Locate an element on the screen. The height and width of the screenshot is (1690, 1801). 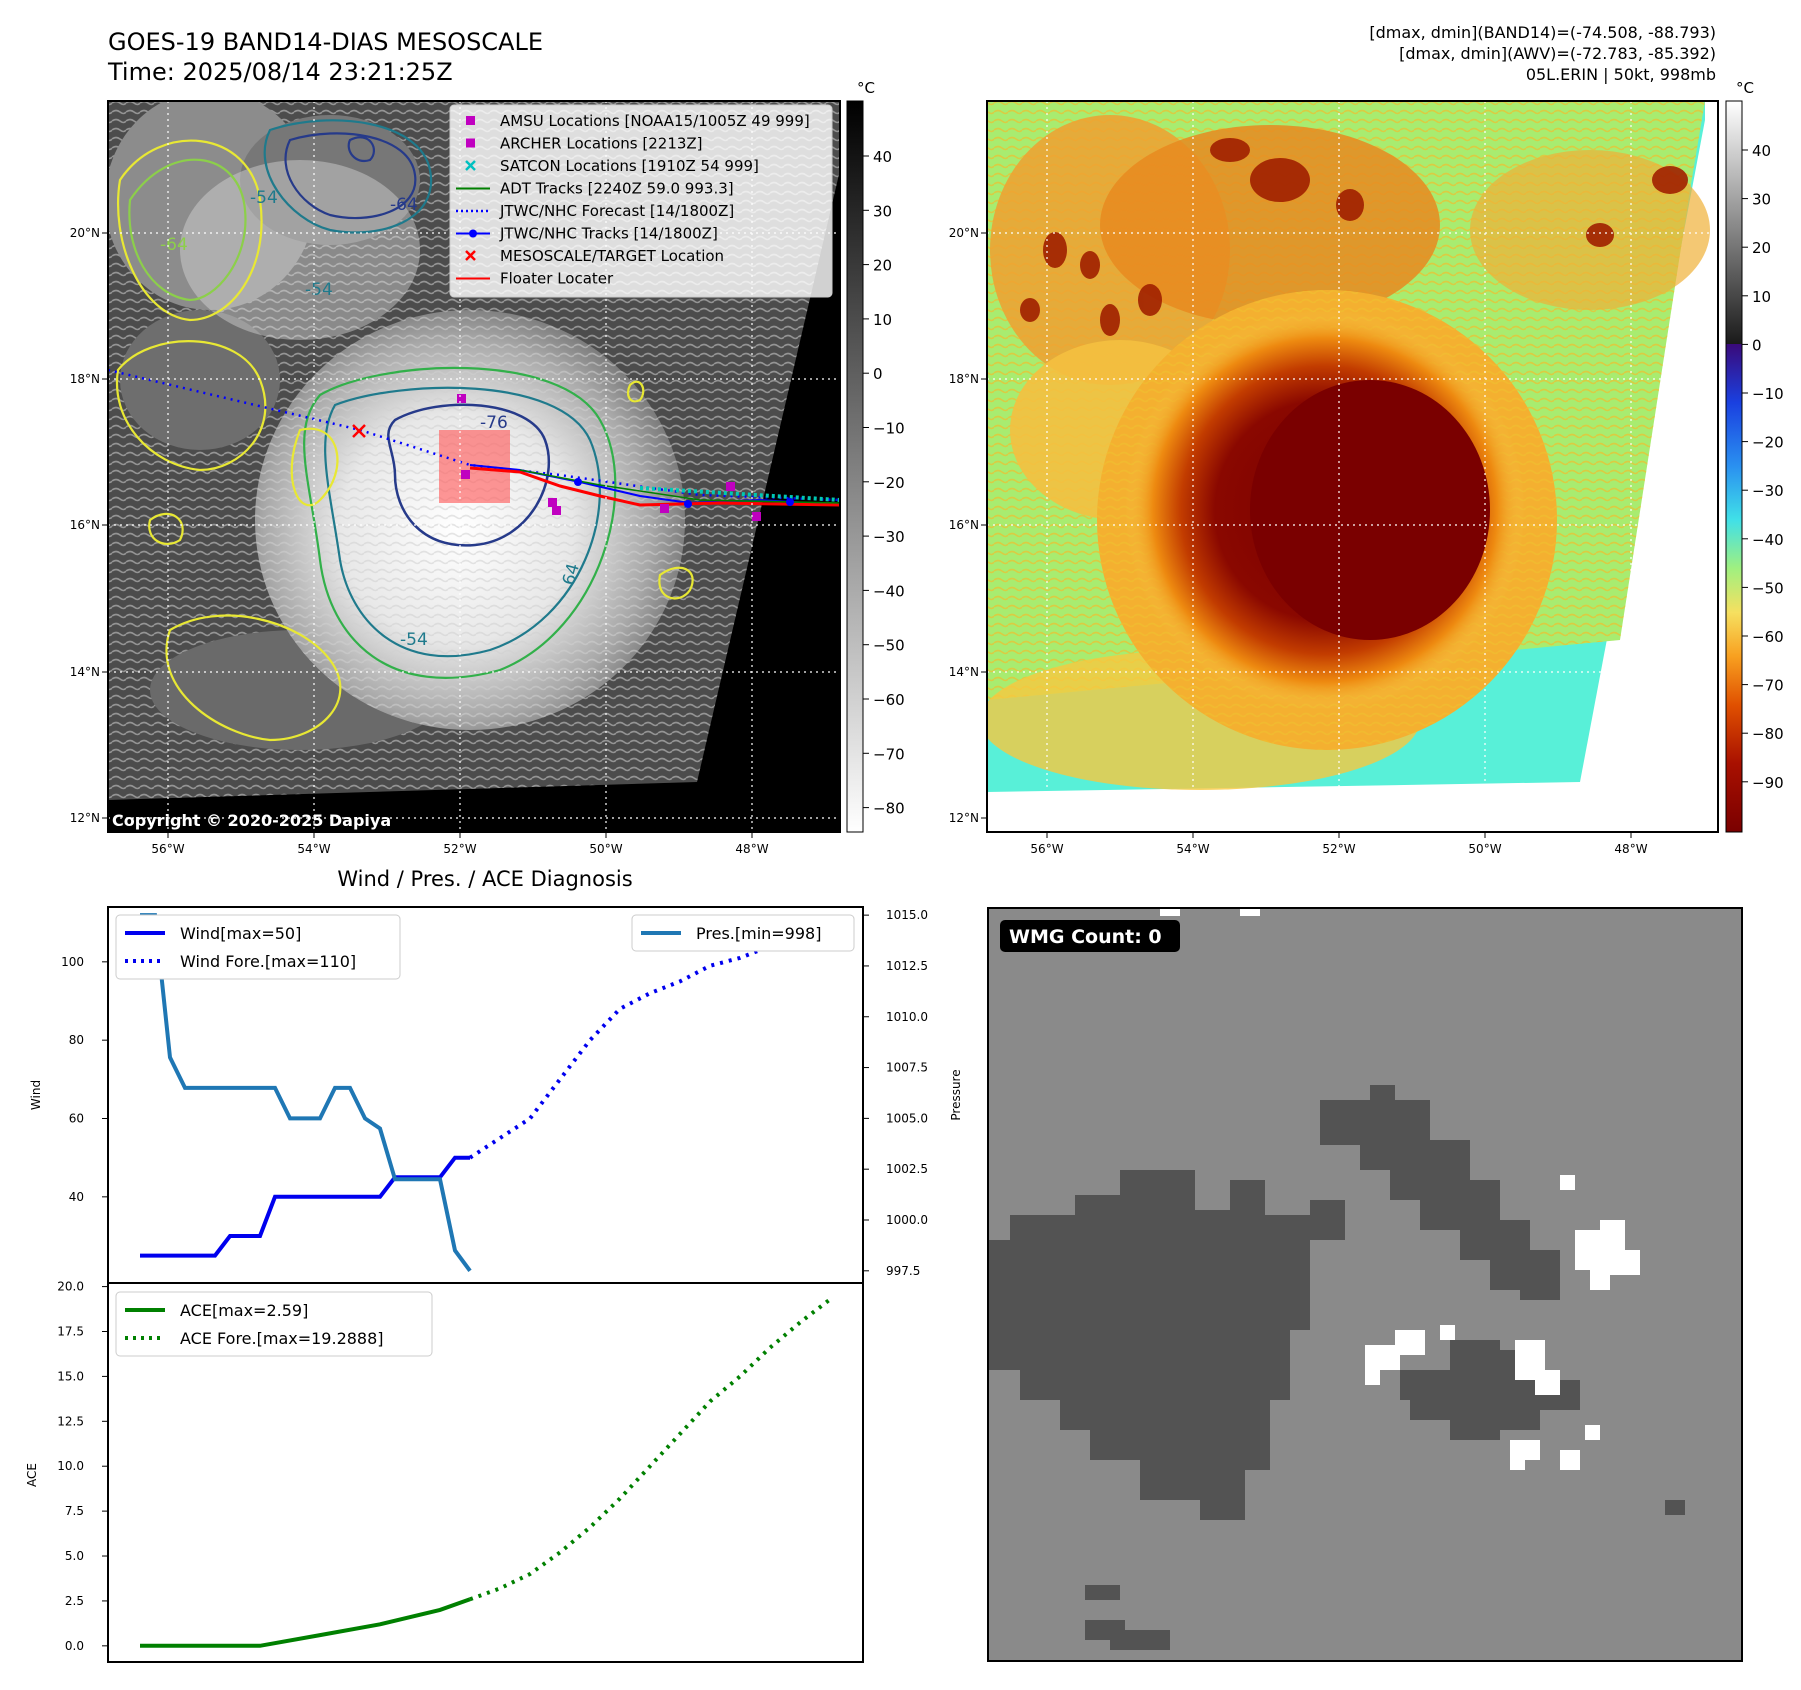
wind-legend-right: Pres.[min=998] is located at coordinates (743, 933).